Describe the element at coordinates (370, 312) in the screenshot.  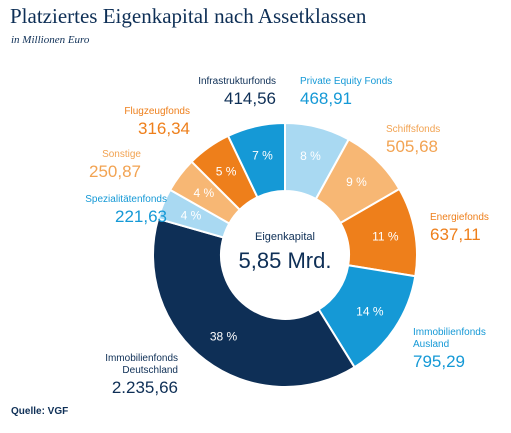
I see `share-label: 14 %` at that location.